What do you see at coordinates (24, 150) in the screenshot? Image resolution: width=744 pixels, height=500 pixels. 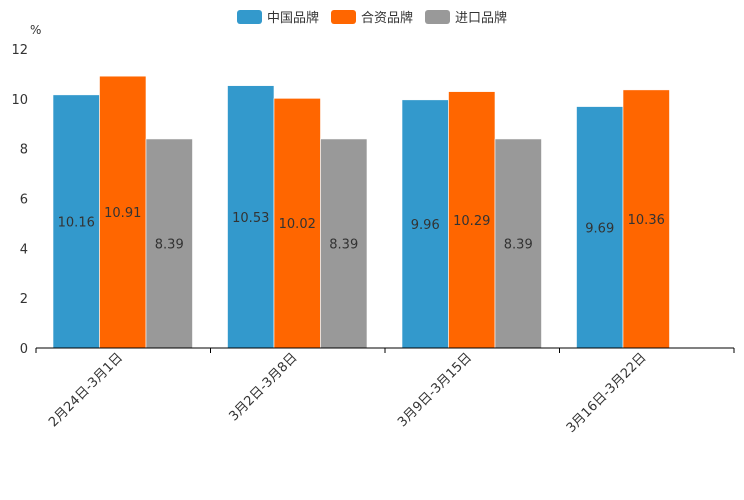 I see `y-tick-label: 8` at bounding box center [24, 150].